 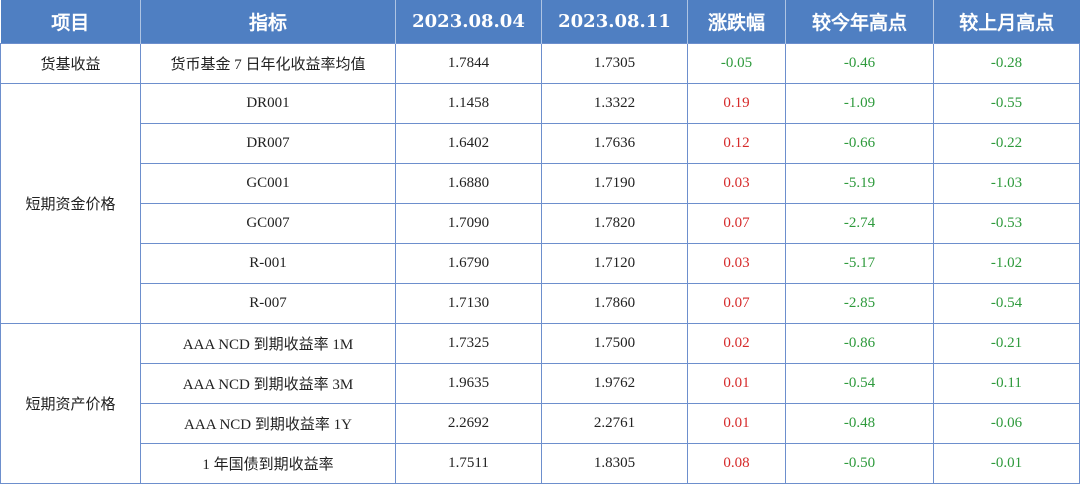 I want to click on indicator-cell: 货币基金 7 日年化收益率均值, so click(x=268, y=63).